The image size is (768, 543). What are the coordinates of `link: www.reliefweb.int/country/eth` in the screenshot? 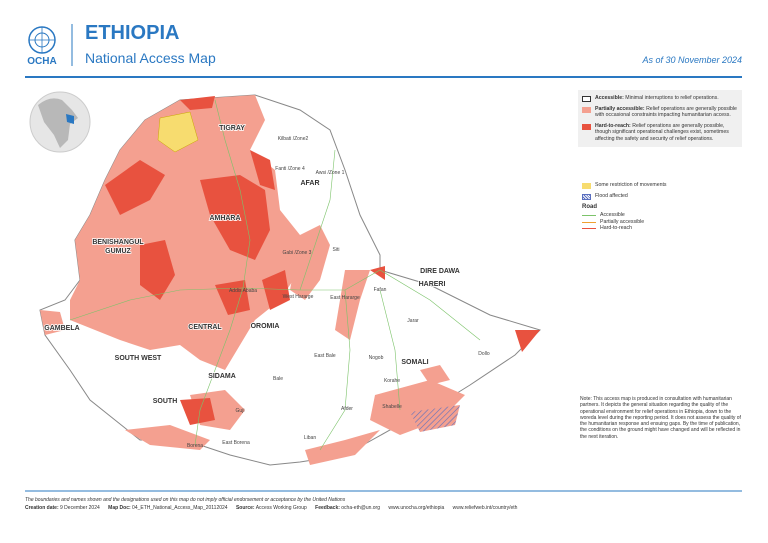 It's located at (485, 508).